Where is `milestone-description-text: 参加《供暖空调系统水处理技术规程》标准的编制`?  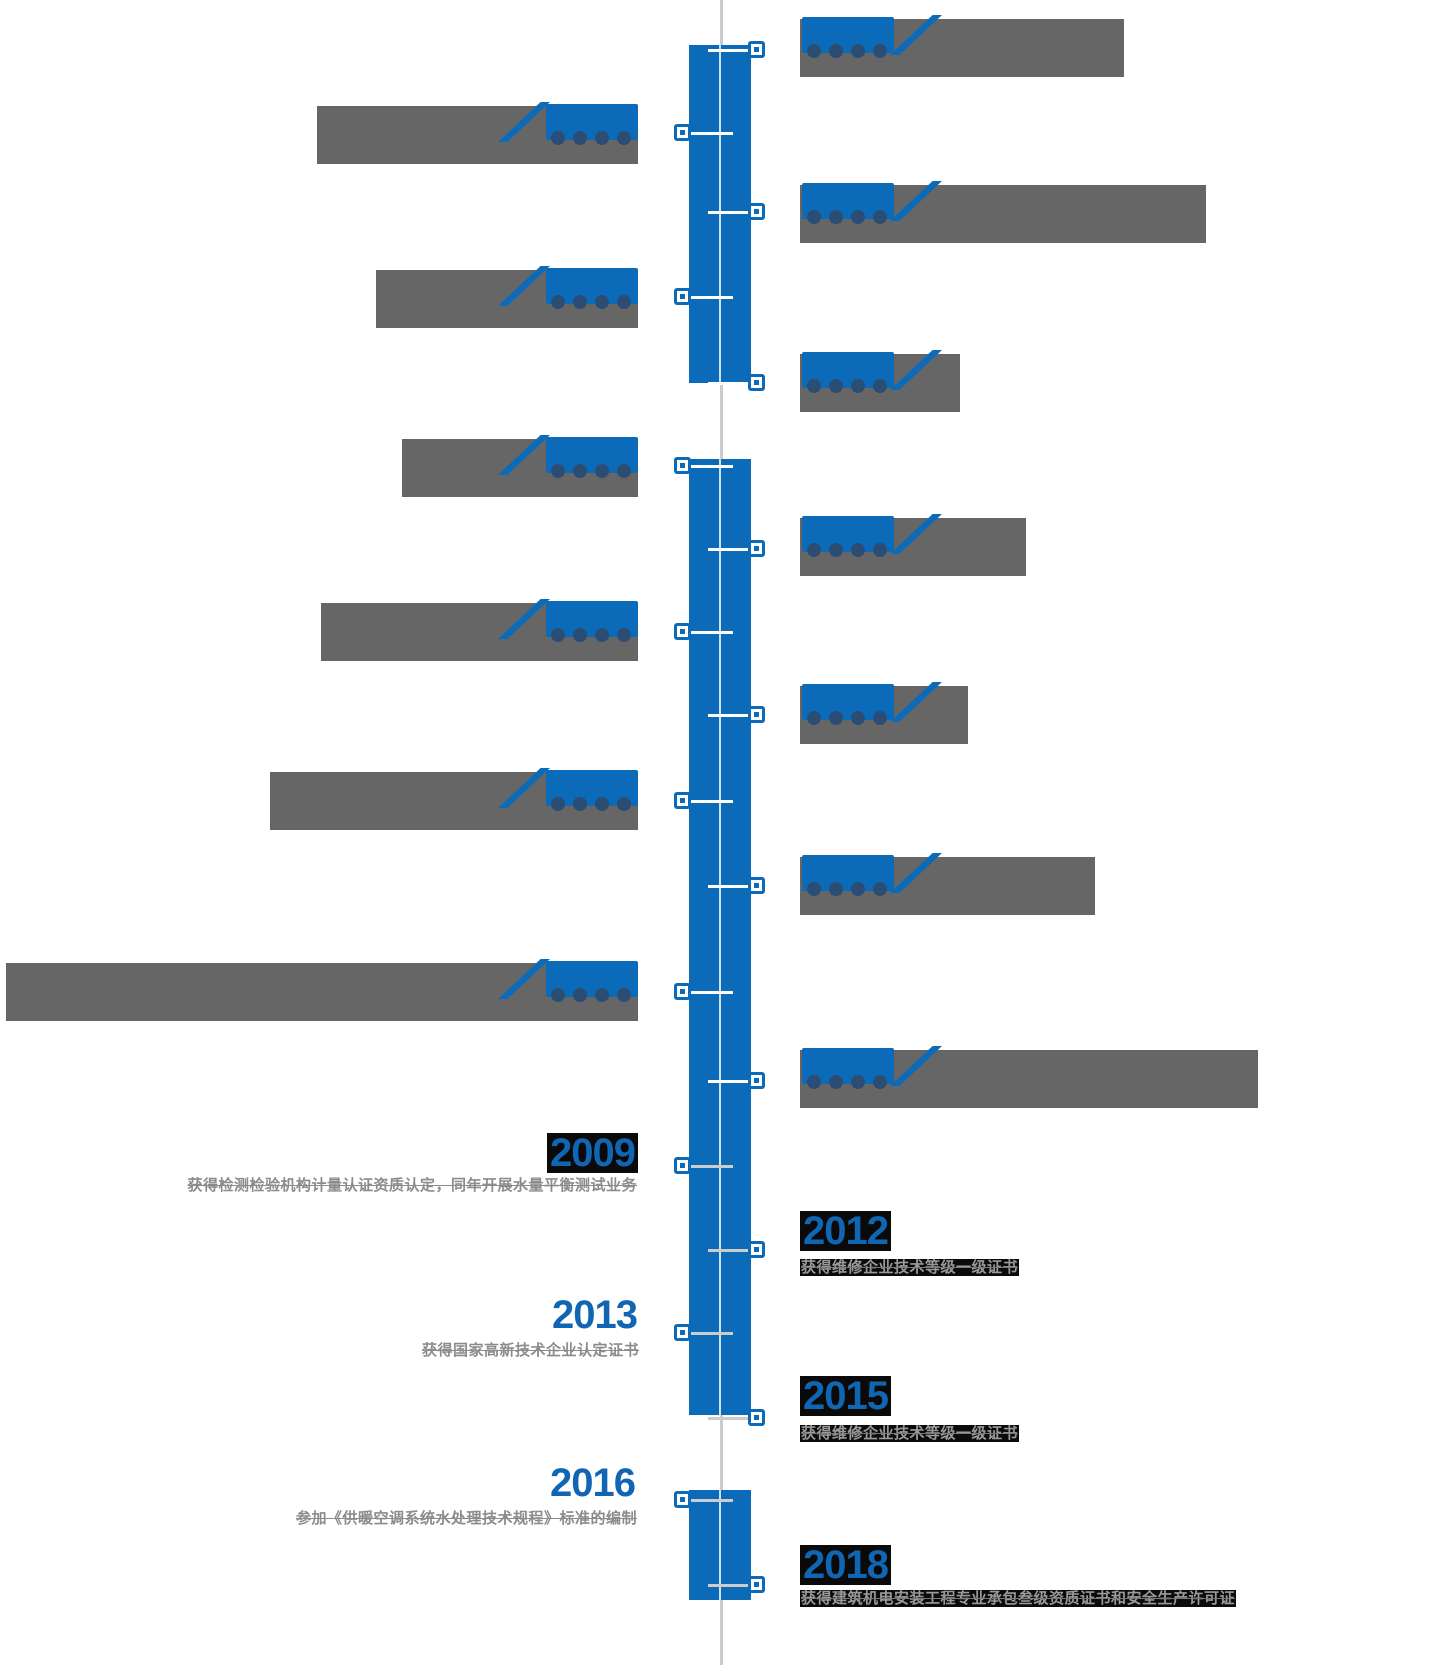
milestone-description-text: 参加《供暖空调系统水处理技术规程》标准的编制 is located at coordinates (466, 1518).